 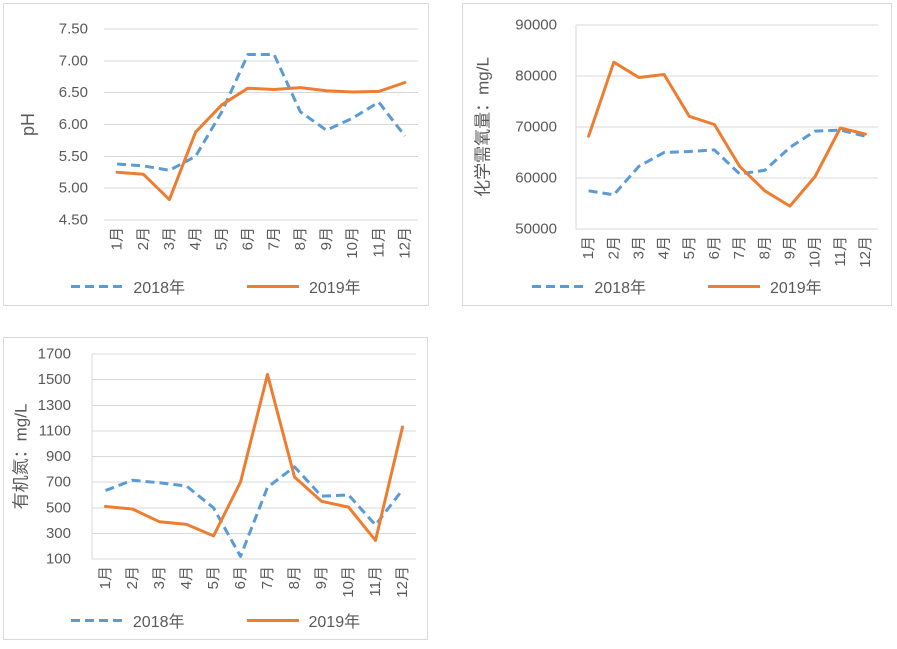 I want to click on y-tick-label: 7.00, so click(x=73, y=60).